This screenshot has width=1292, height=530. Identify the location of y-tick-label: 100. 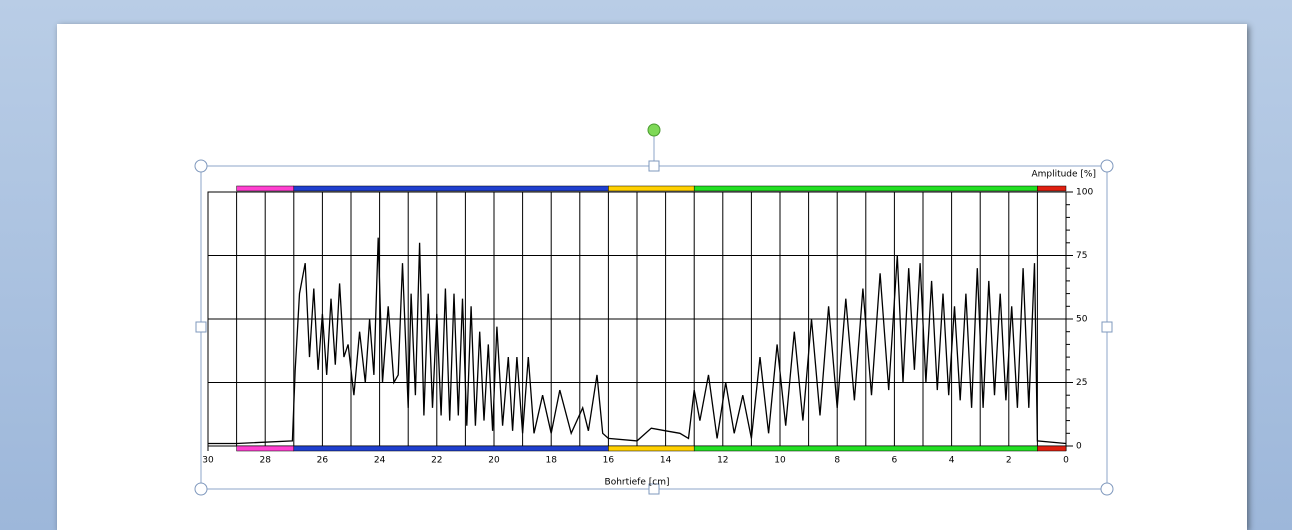
(1084, 193).